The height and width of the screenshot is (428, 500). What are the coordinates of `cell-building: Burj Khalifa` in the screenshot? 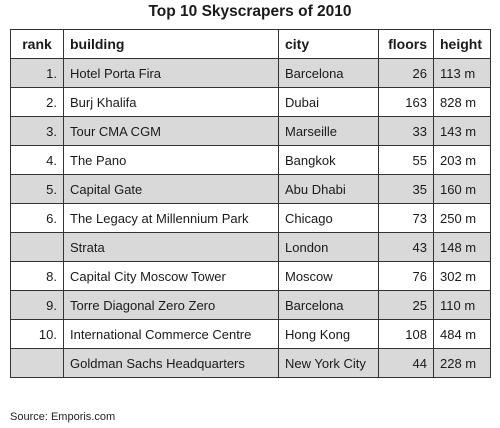 It's located at (171, 102).